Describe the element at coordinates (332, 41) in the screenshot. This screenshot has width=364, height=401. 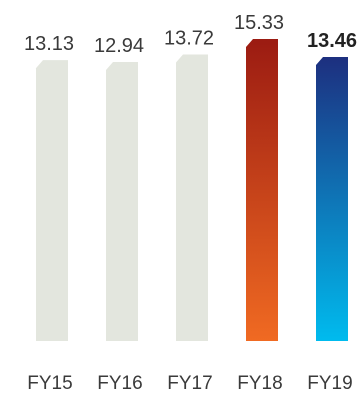
I see `value-label-fy19: 13.46` at that location.